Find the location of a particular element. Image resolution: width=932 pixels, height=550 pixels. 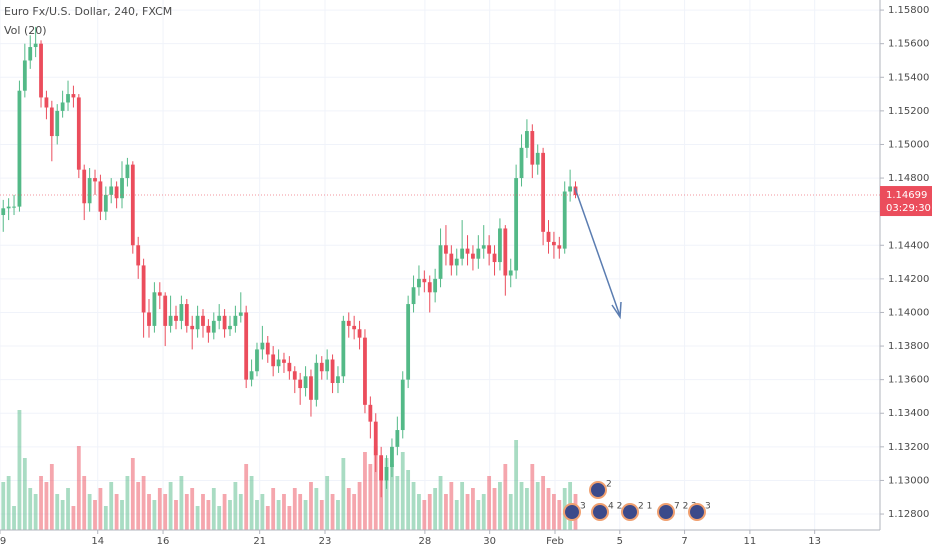

x-tick-label: 23 is located at coordinates (325, 541).